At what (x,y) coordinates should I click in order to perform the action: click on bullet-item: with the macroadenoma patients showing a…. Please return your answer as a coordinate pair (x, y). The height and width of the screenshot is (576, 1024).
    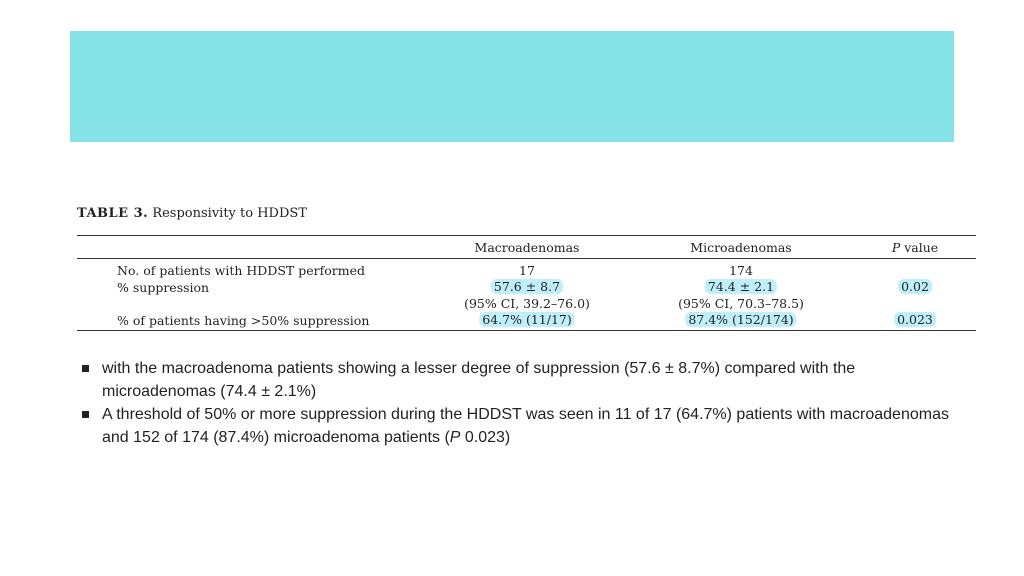
    Looking at the image, I should click on (522, 380).